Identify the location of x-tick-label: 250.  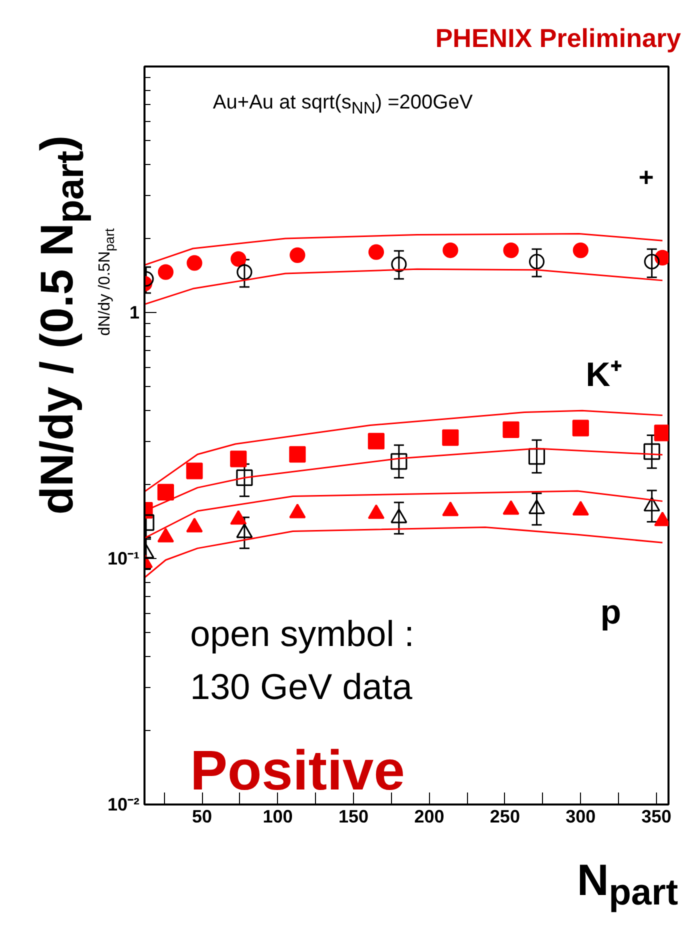
(505, 816).